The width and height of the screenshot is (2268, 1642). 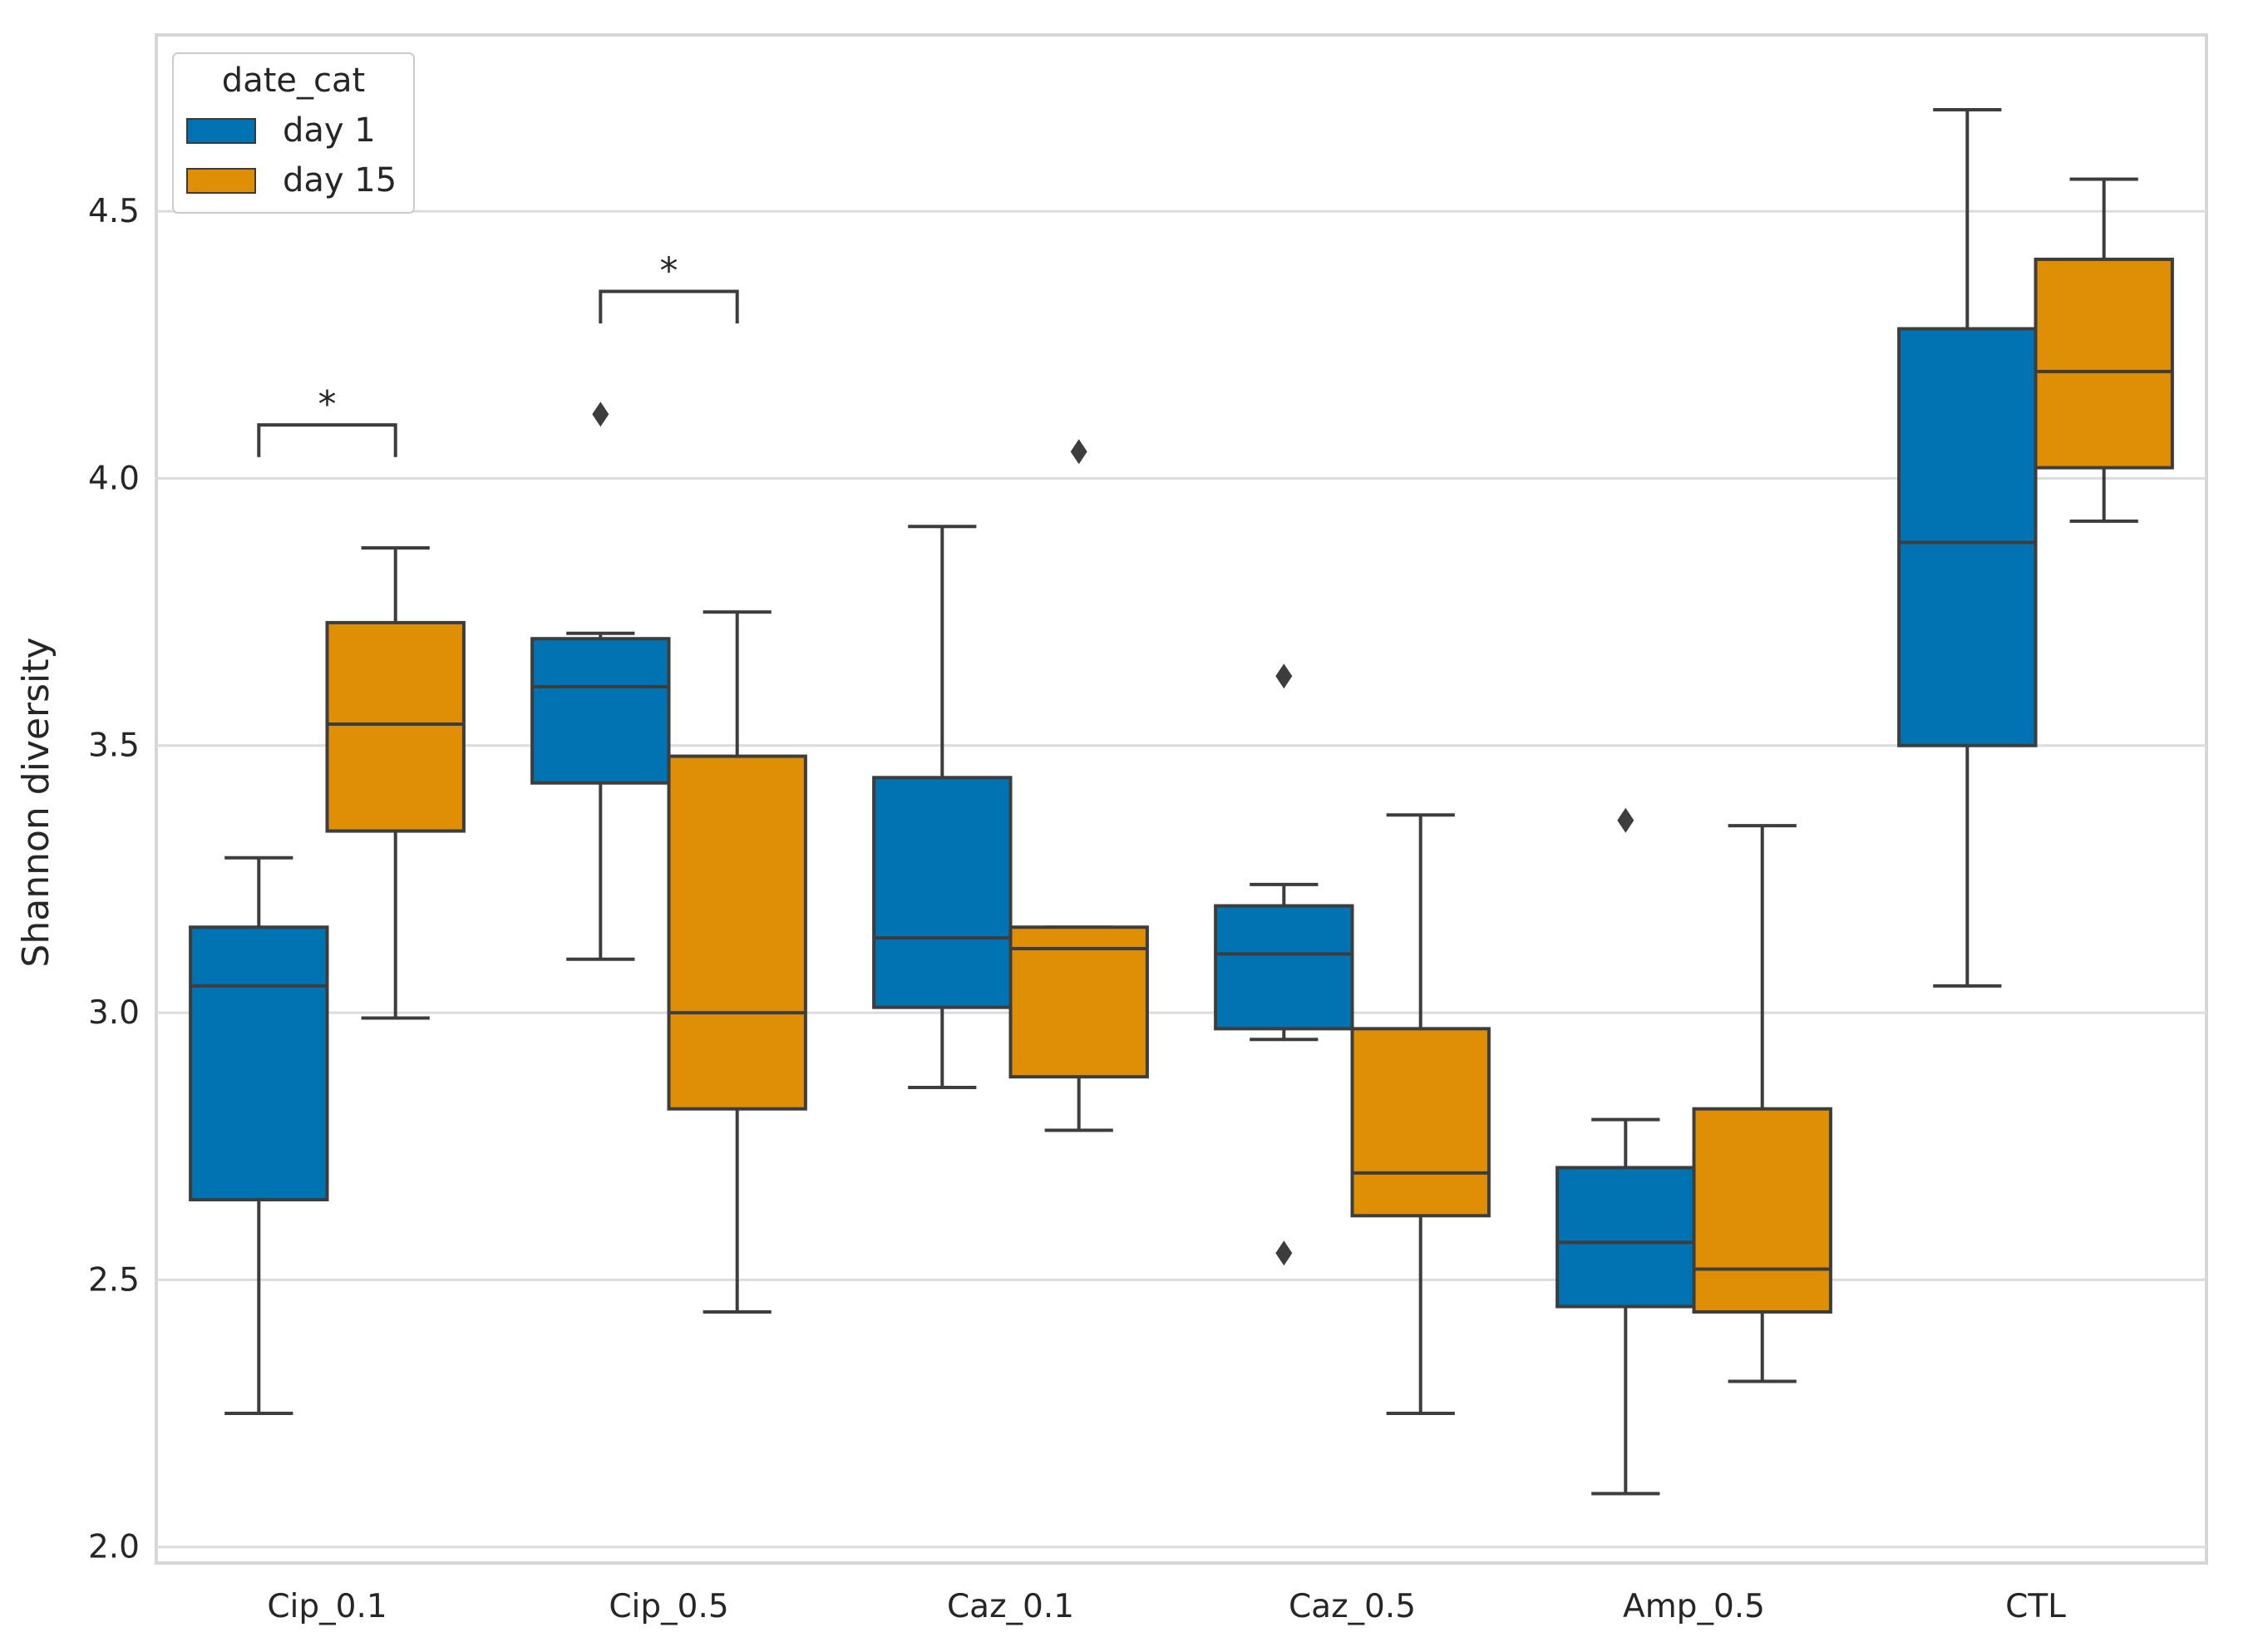 What do you see at coordinates (498, 353) in the screenshot?
I see `significance-annotations: **` at bounding box center [498, 353].